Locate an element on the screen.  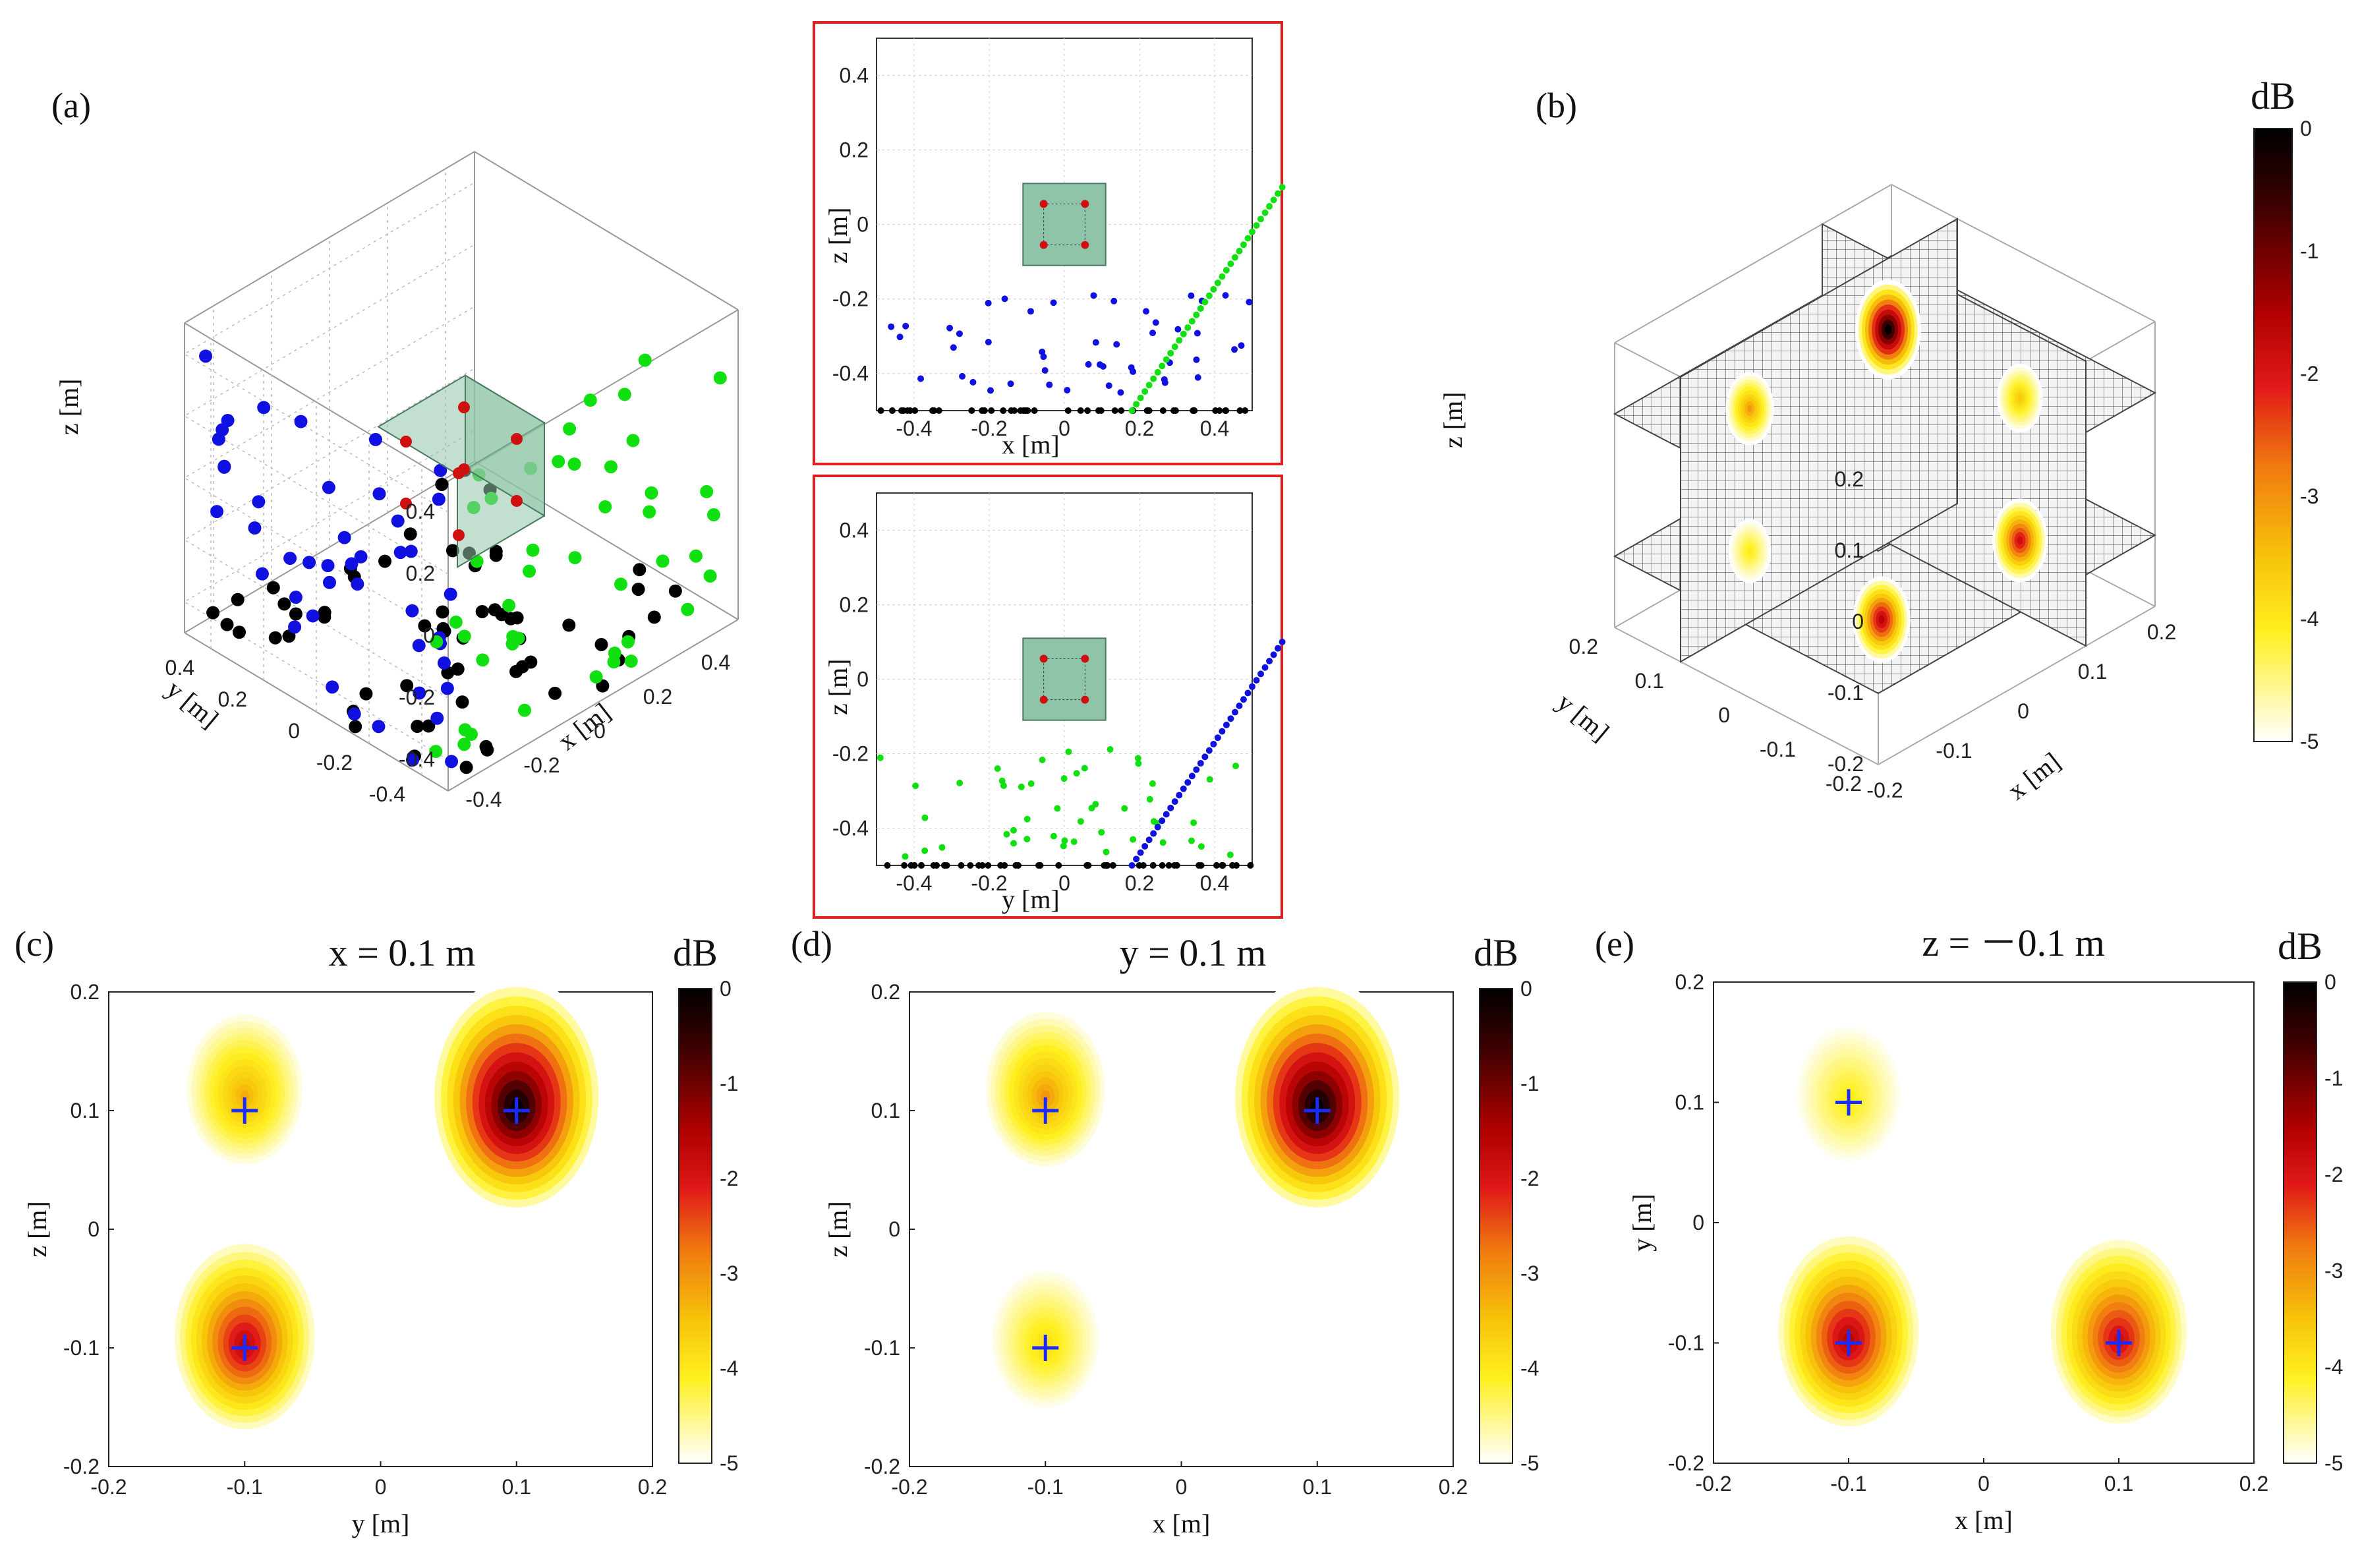
e-colorbar-gradient is located at coordinates (2300, 1222).